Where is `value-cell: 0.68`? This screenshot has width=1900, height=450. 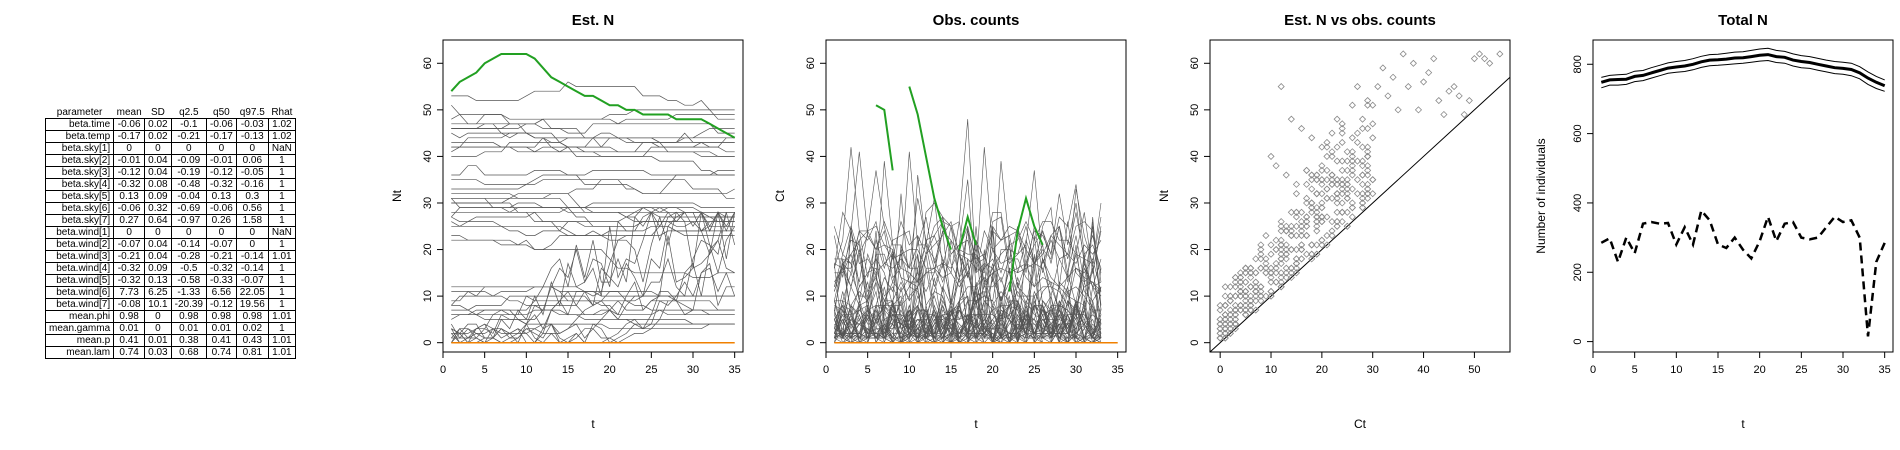
value-cell: 0.68 is located at coordinates (188, 352).